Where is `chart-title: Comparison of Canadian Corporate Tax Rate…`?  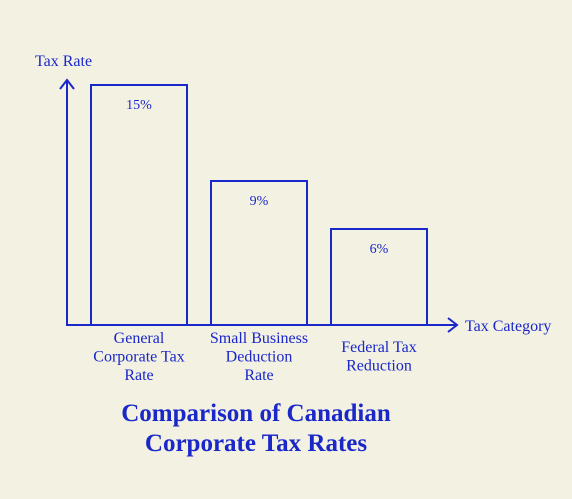
chart-title: Comparison of Canadian Corporate Tax Rate… is located at coordinates (256, 428).